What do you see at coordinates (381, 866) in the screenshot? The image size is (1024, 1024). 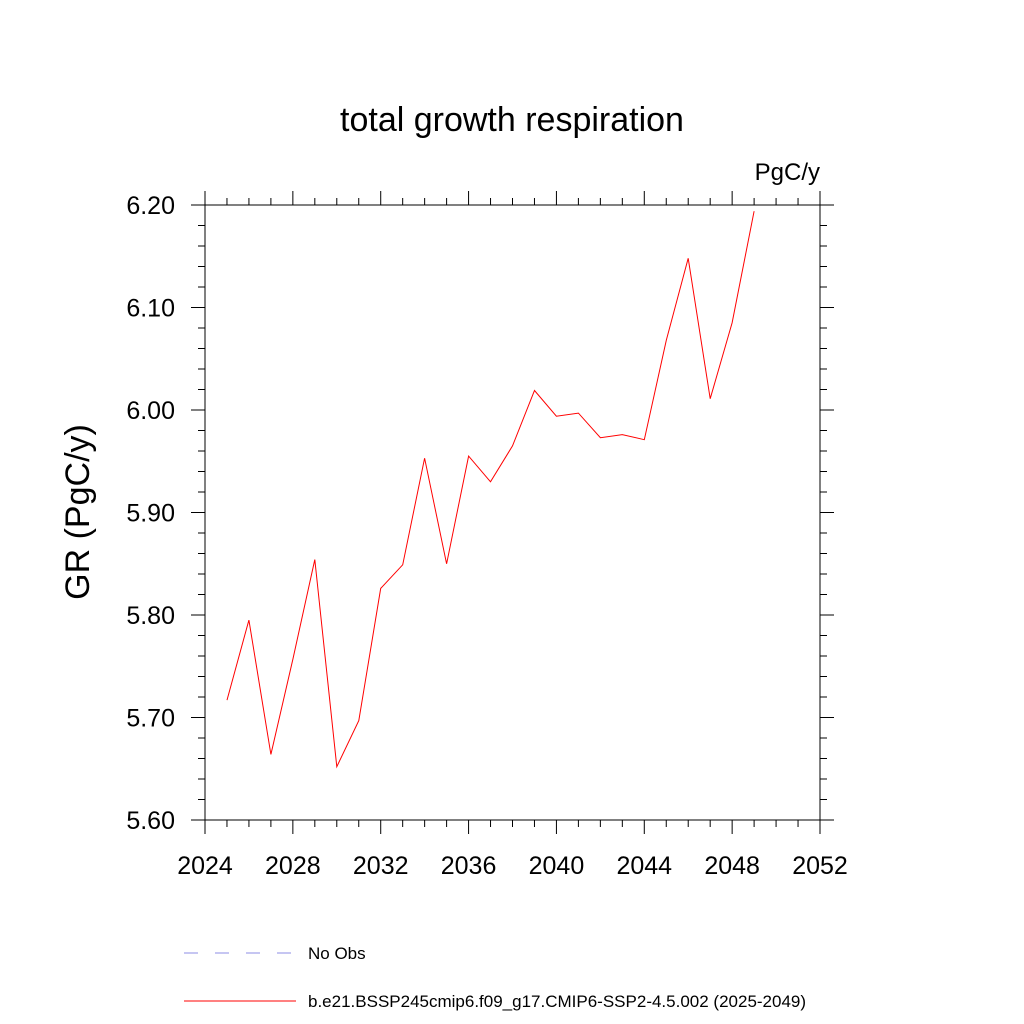 I see `x-tick-label: 2032` at bounding box center [381, 866].